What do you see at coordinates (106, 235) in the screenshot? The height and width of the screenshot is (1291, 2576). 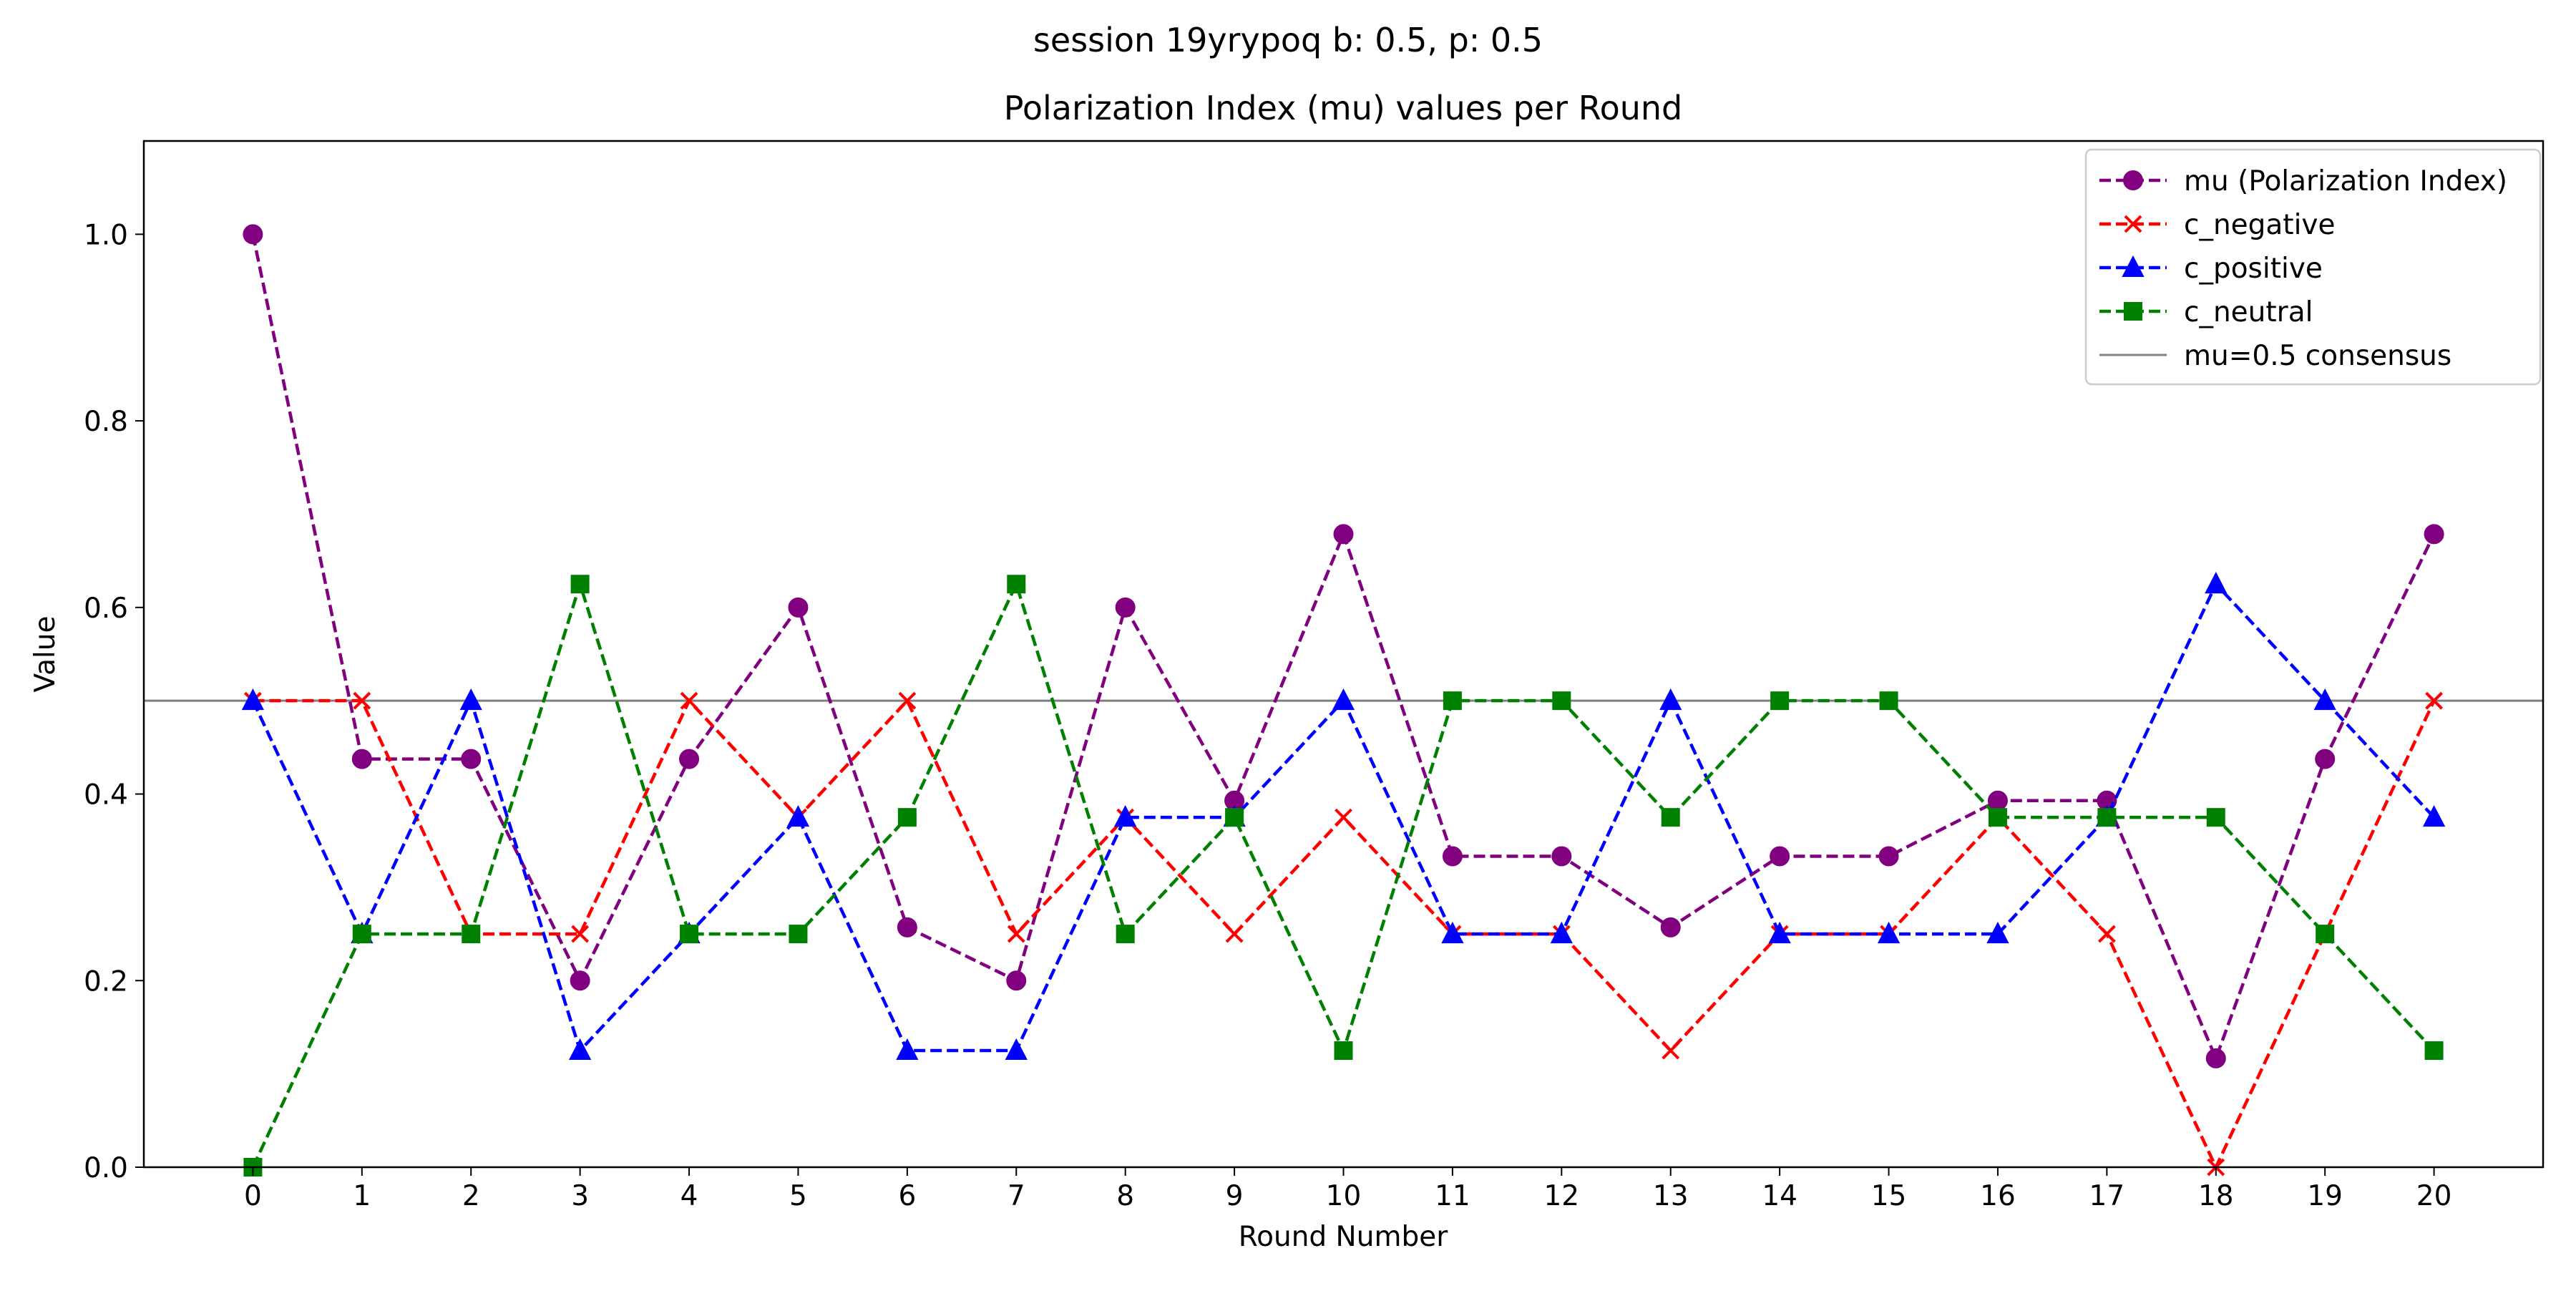 I see `y-tick-label: 1.0` at bounding box center [106, 235].